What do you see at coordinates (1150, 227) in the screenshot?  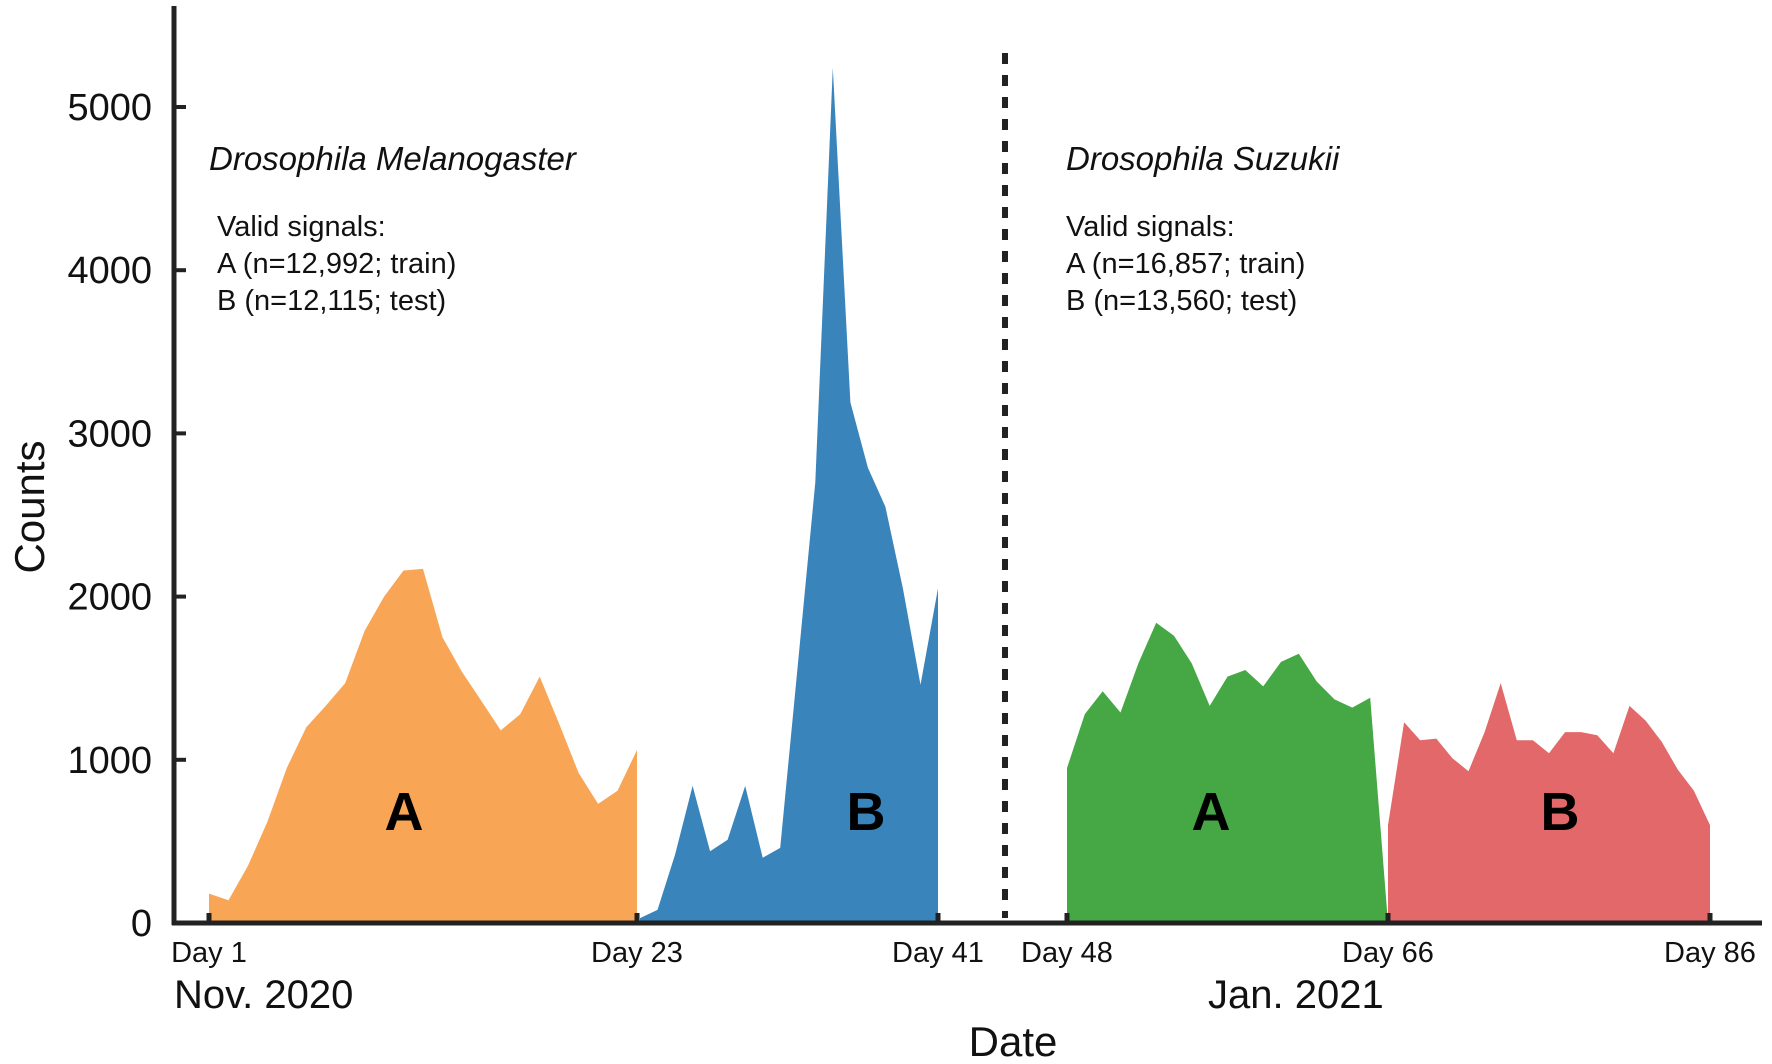 I see `signals-heading-2: Valid signals:` at bounding box center [1150, 227].